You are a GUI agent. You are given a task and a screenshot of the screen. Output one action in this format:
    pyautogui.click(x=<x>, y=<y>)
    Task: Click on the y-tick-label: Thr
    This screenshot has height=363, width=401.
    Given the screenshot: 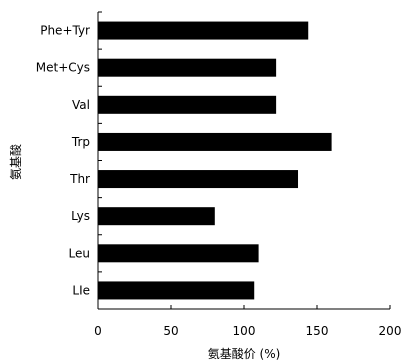 What is the action you would take?
    pyautogui.click(x=79, y=179)
    